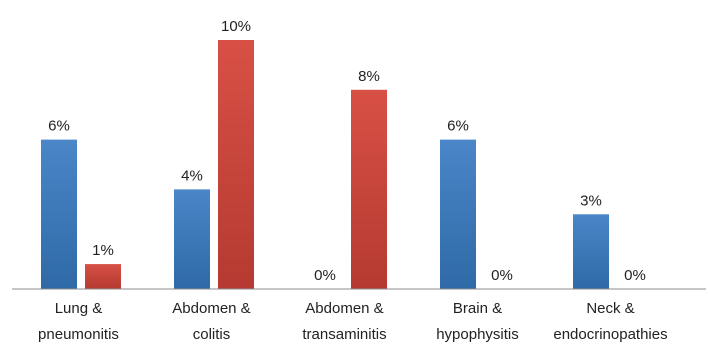 Image resolution: width=710 pixels, height=346 pixels. Describe the element at coordinates (192, 175) in the screenshot. I see `data-label-blue-1: 4%` at that location.